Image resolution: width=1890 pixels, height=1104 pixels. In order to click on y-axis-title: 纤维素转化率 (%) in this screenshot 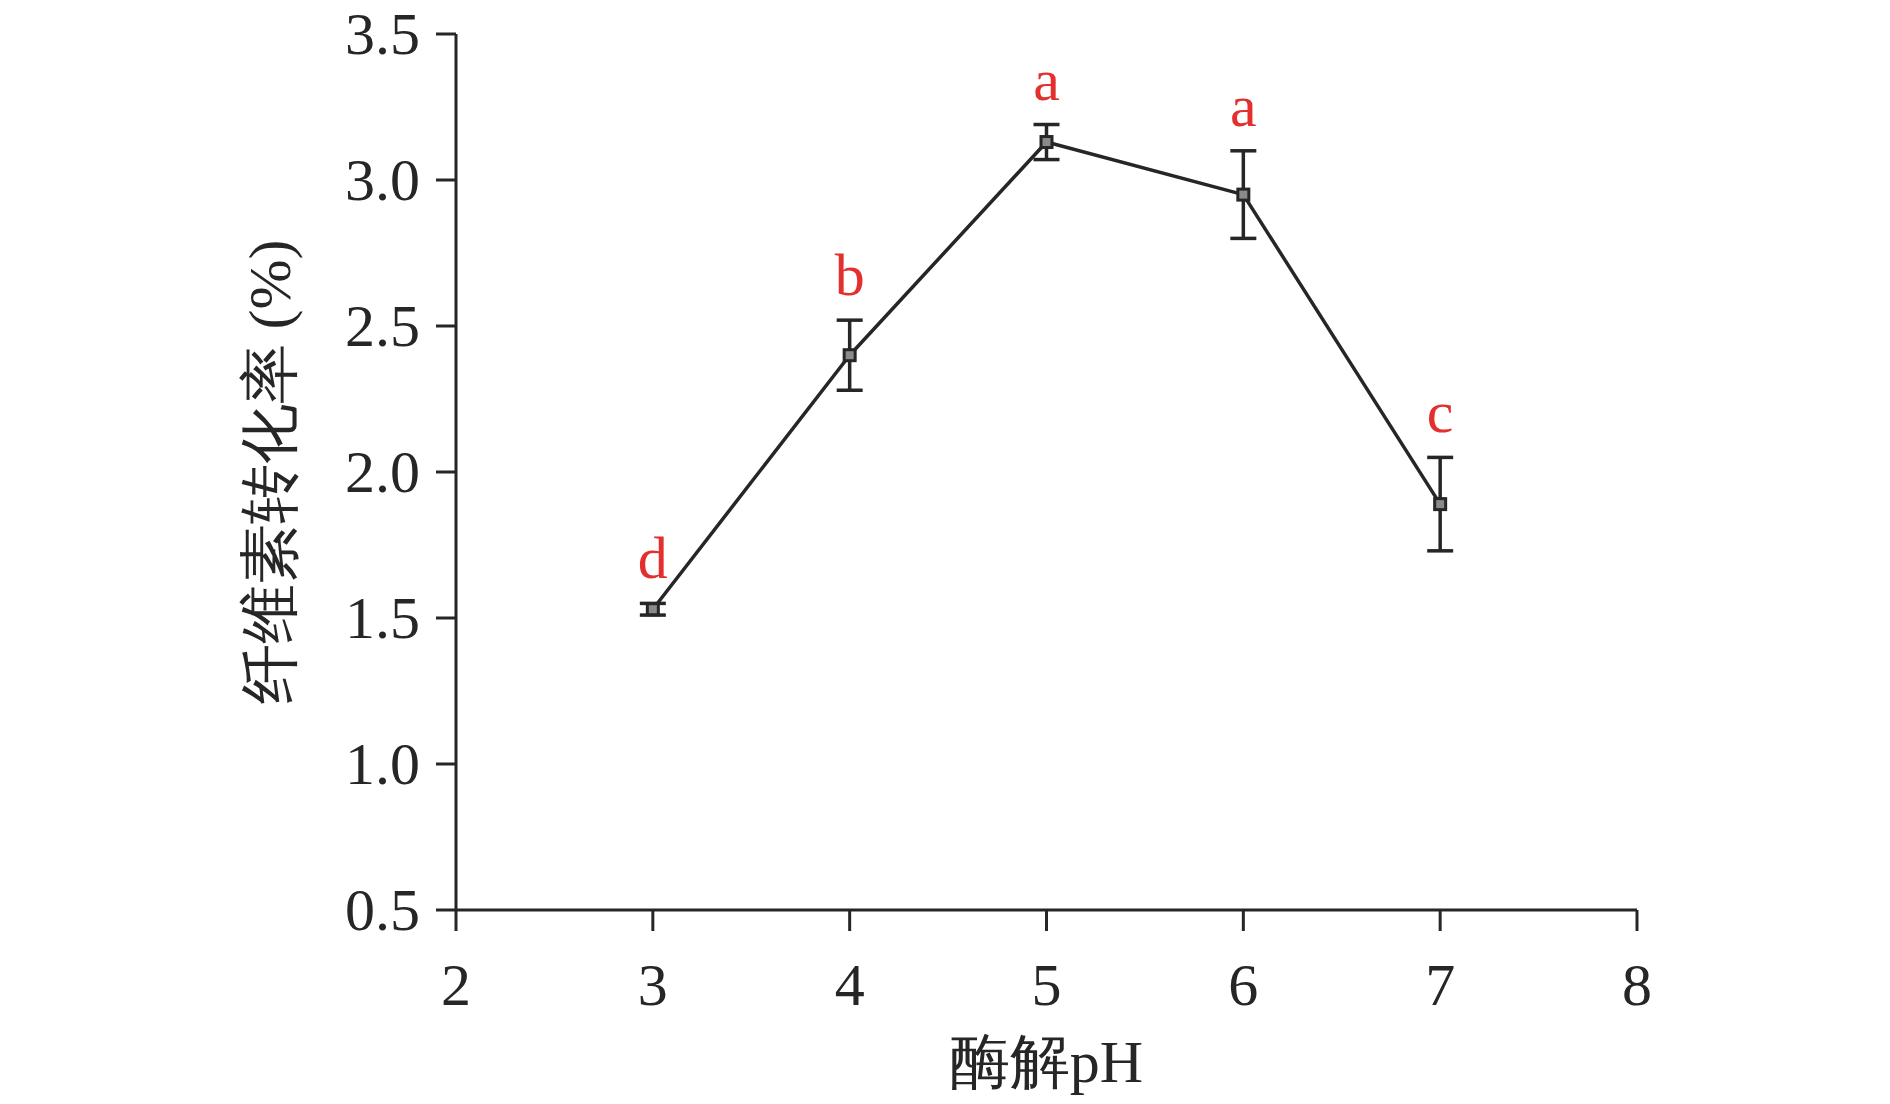, I will do `click(270, 472)`.